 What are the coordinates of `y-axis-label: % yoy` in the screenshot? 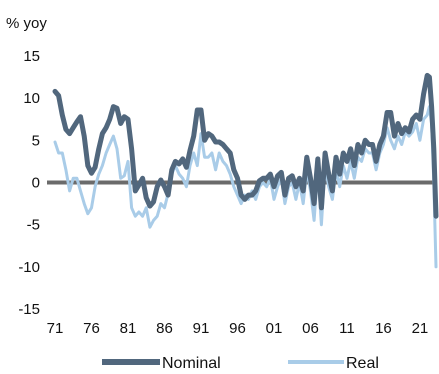 It's located at (26, 23).